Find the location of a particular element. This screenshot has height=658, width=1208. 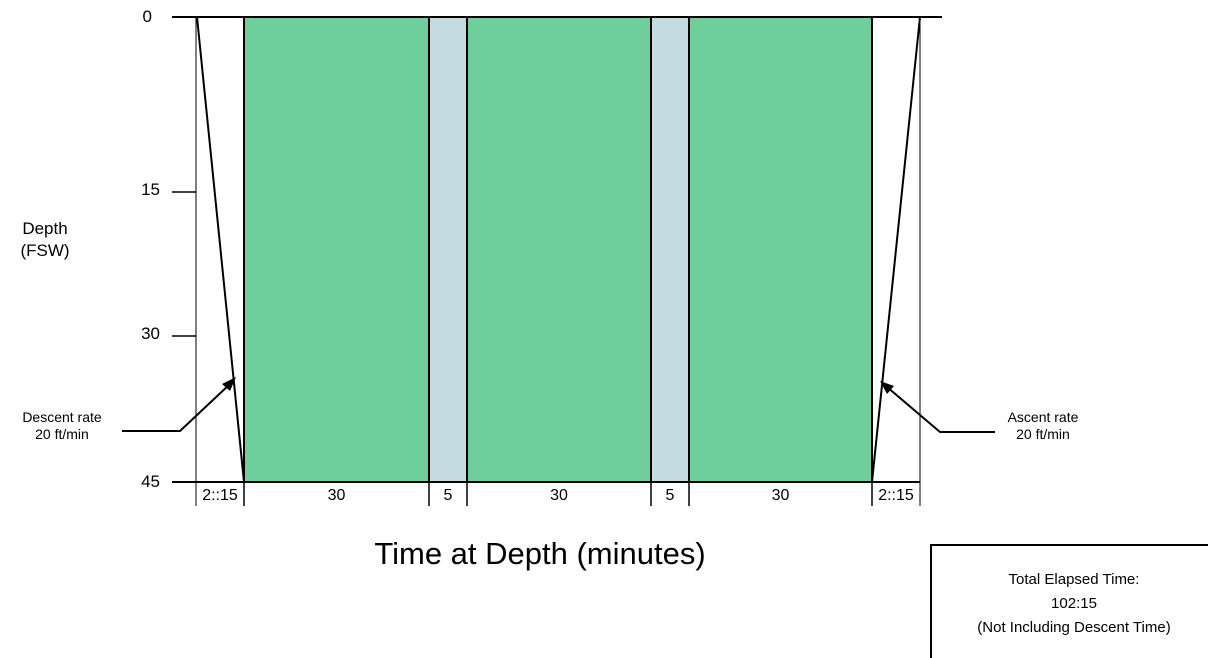

segment-label-descent: 2::15 is located at coordinates (220, 495).